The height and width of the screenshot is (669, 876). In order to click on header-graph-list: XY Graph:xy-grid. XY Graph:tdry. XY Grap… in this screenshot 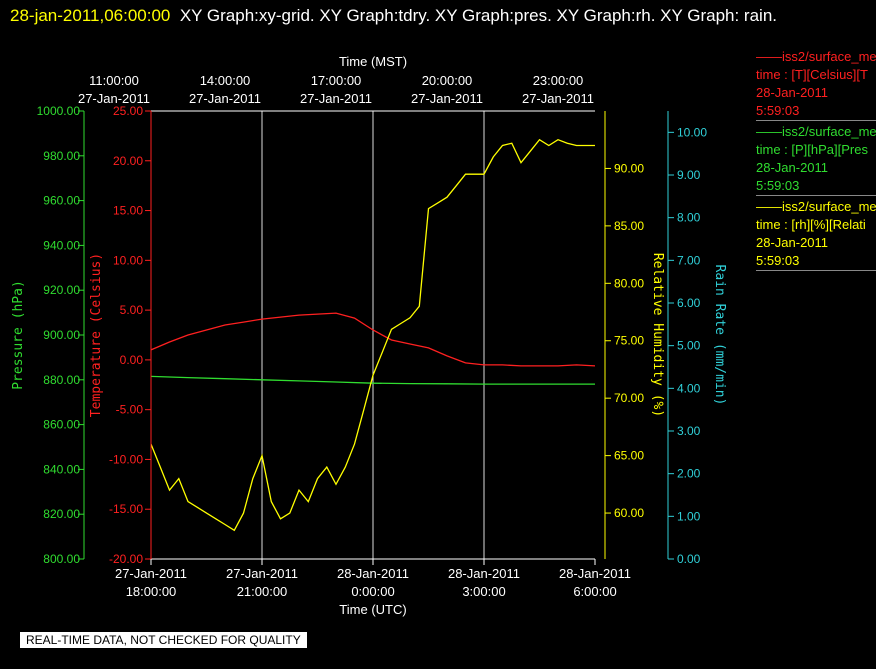, I will do `click(478, 15)`.